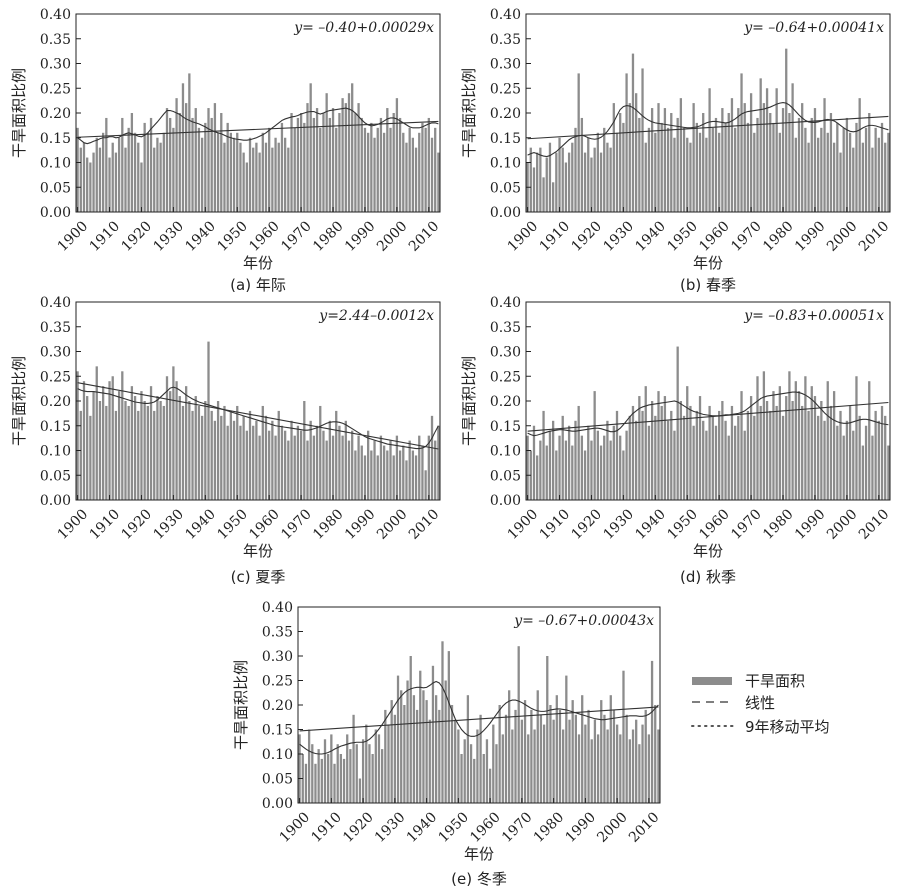  I want to click on x-tick-label: 1950, so click(682, 524).